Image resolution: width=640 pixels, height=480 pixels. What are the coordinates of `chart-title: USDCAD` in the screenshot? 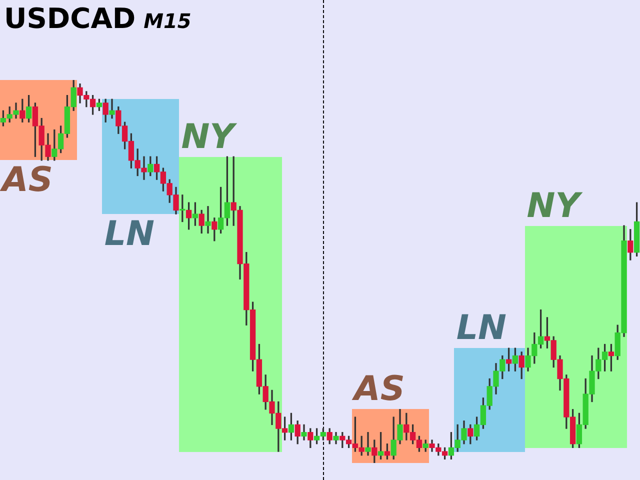 It's located at (70, 18).